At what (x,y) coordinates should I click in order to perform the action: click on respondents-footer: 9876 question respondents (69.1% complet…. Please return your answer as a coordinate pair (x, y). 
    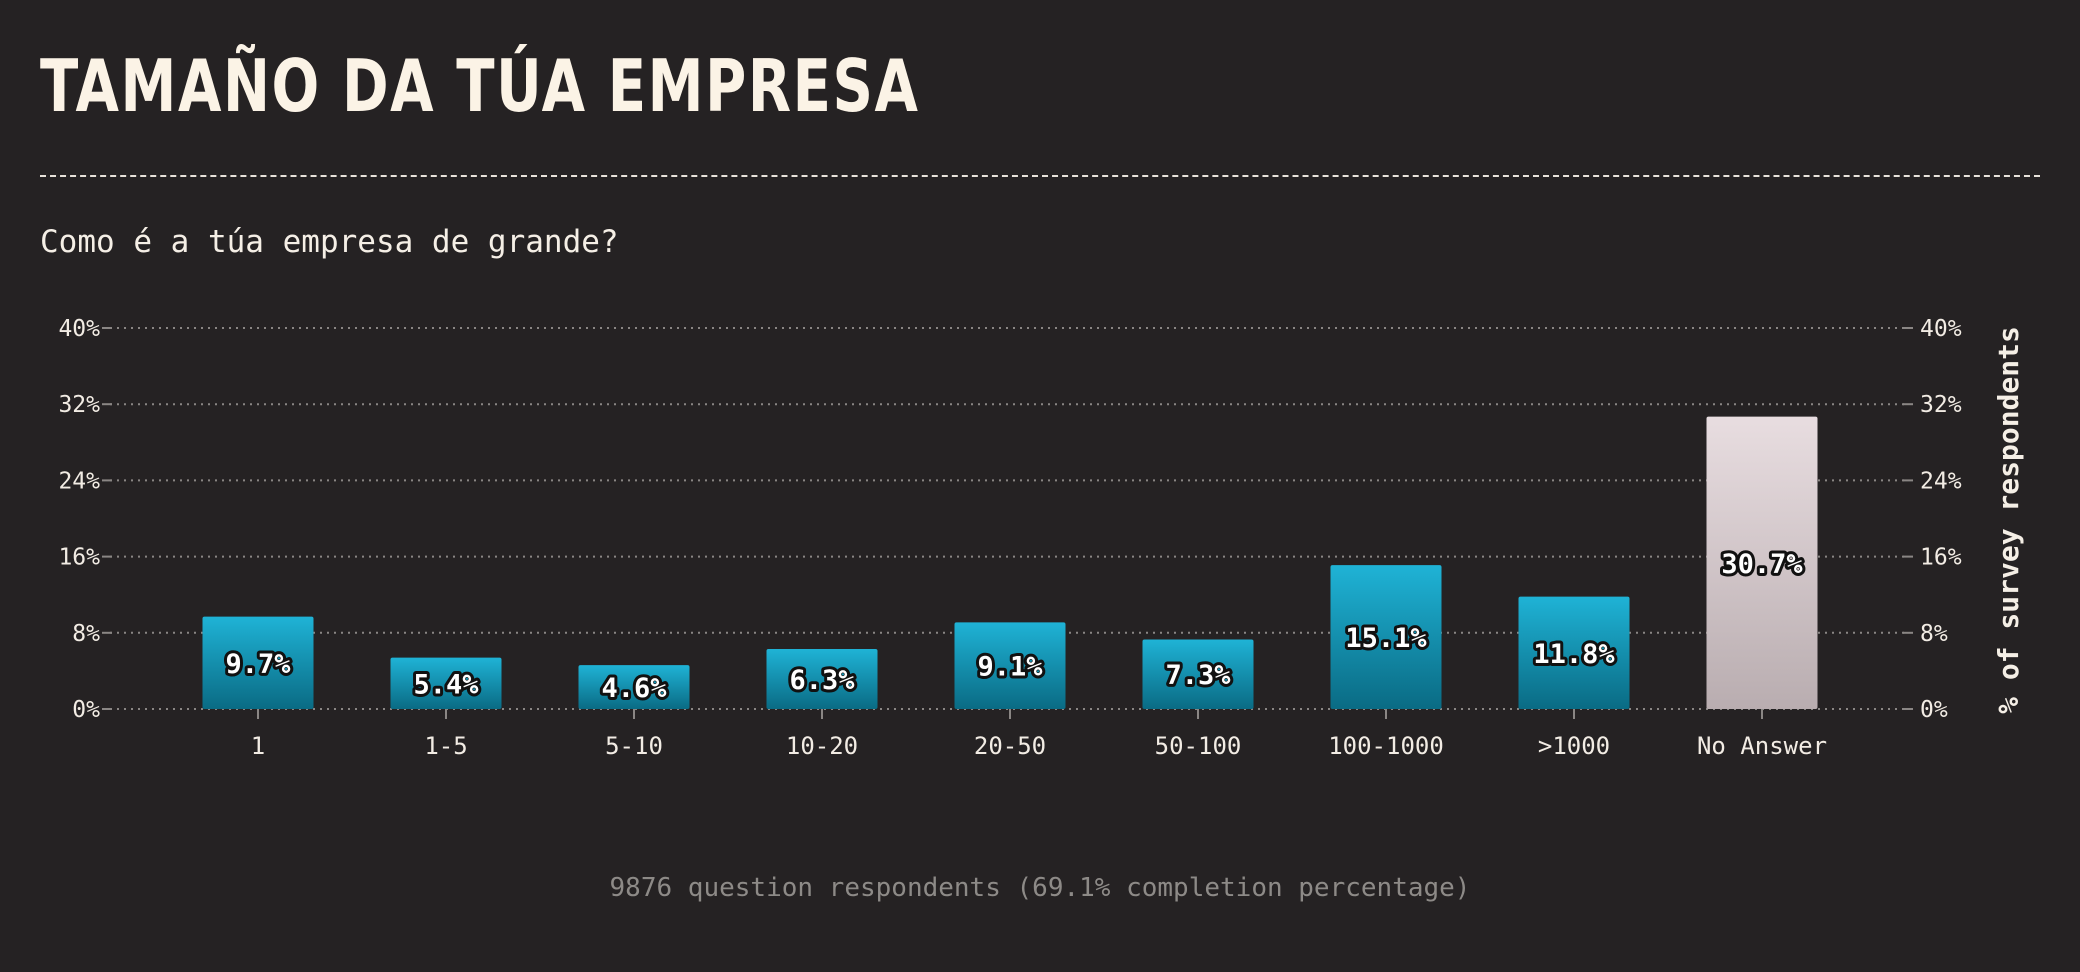
    Looking at the image, I should click on (1040, 888).